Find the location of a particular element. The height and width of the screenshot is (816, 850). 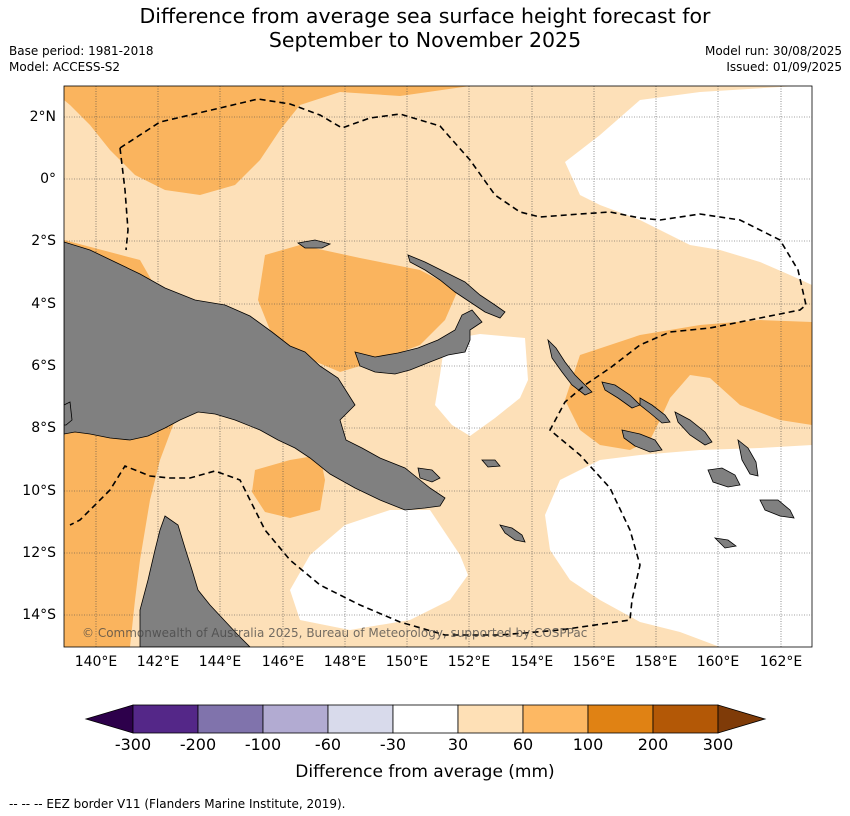

title-line-2: September to November 2025 is located at coordinates (425, 40).